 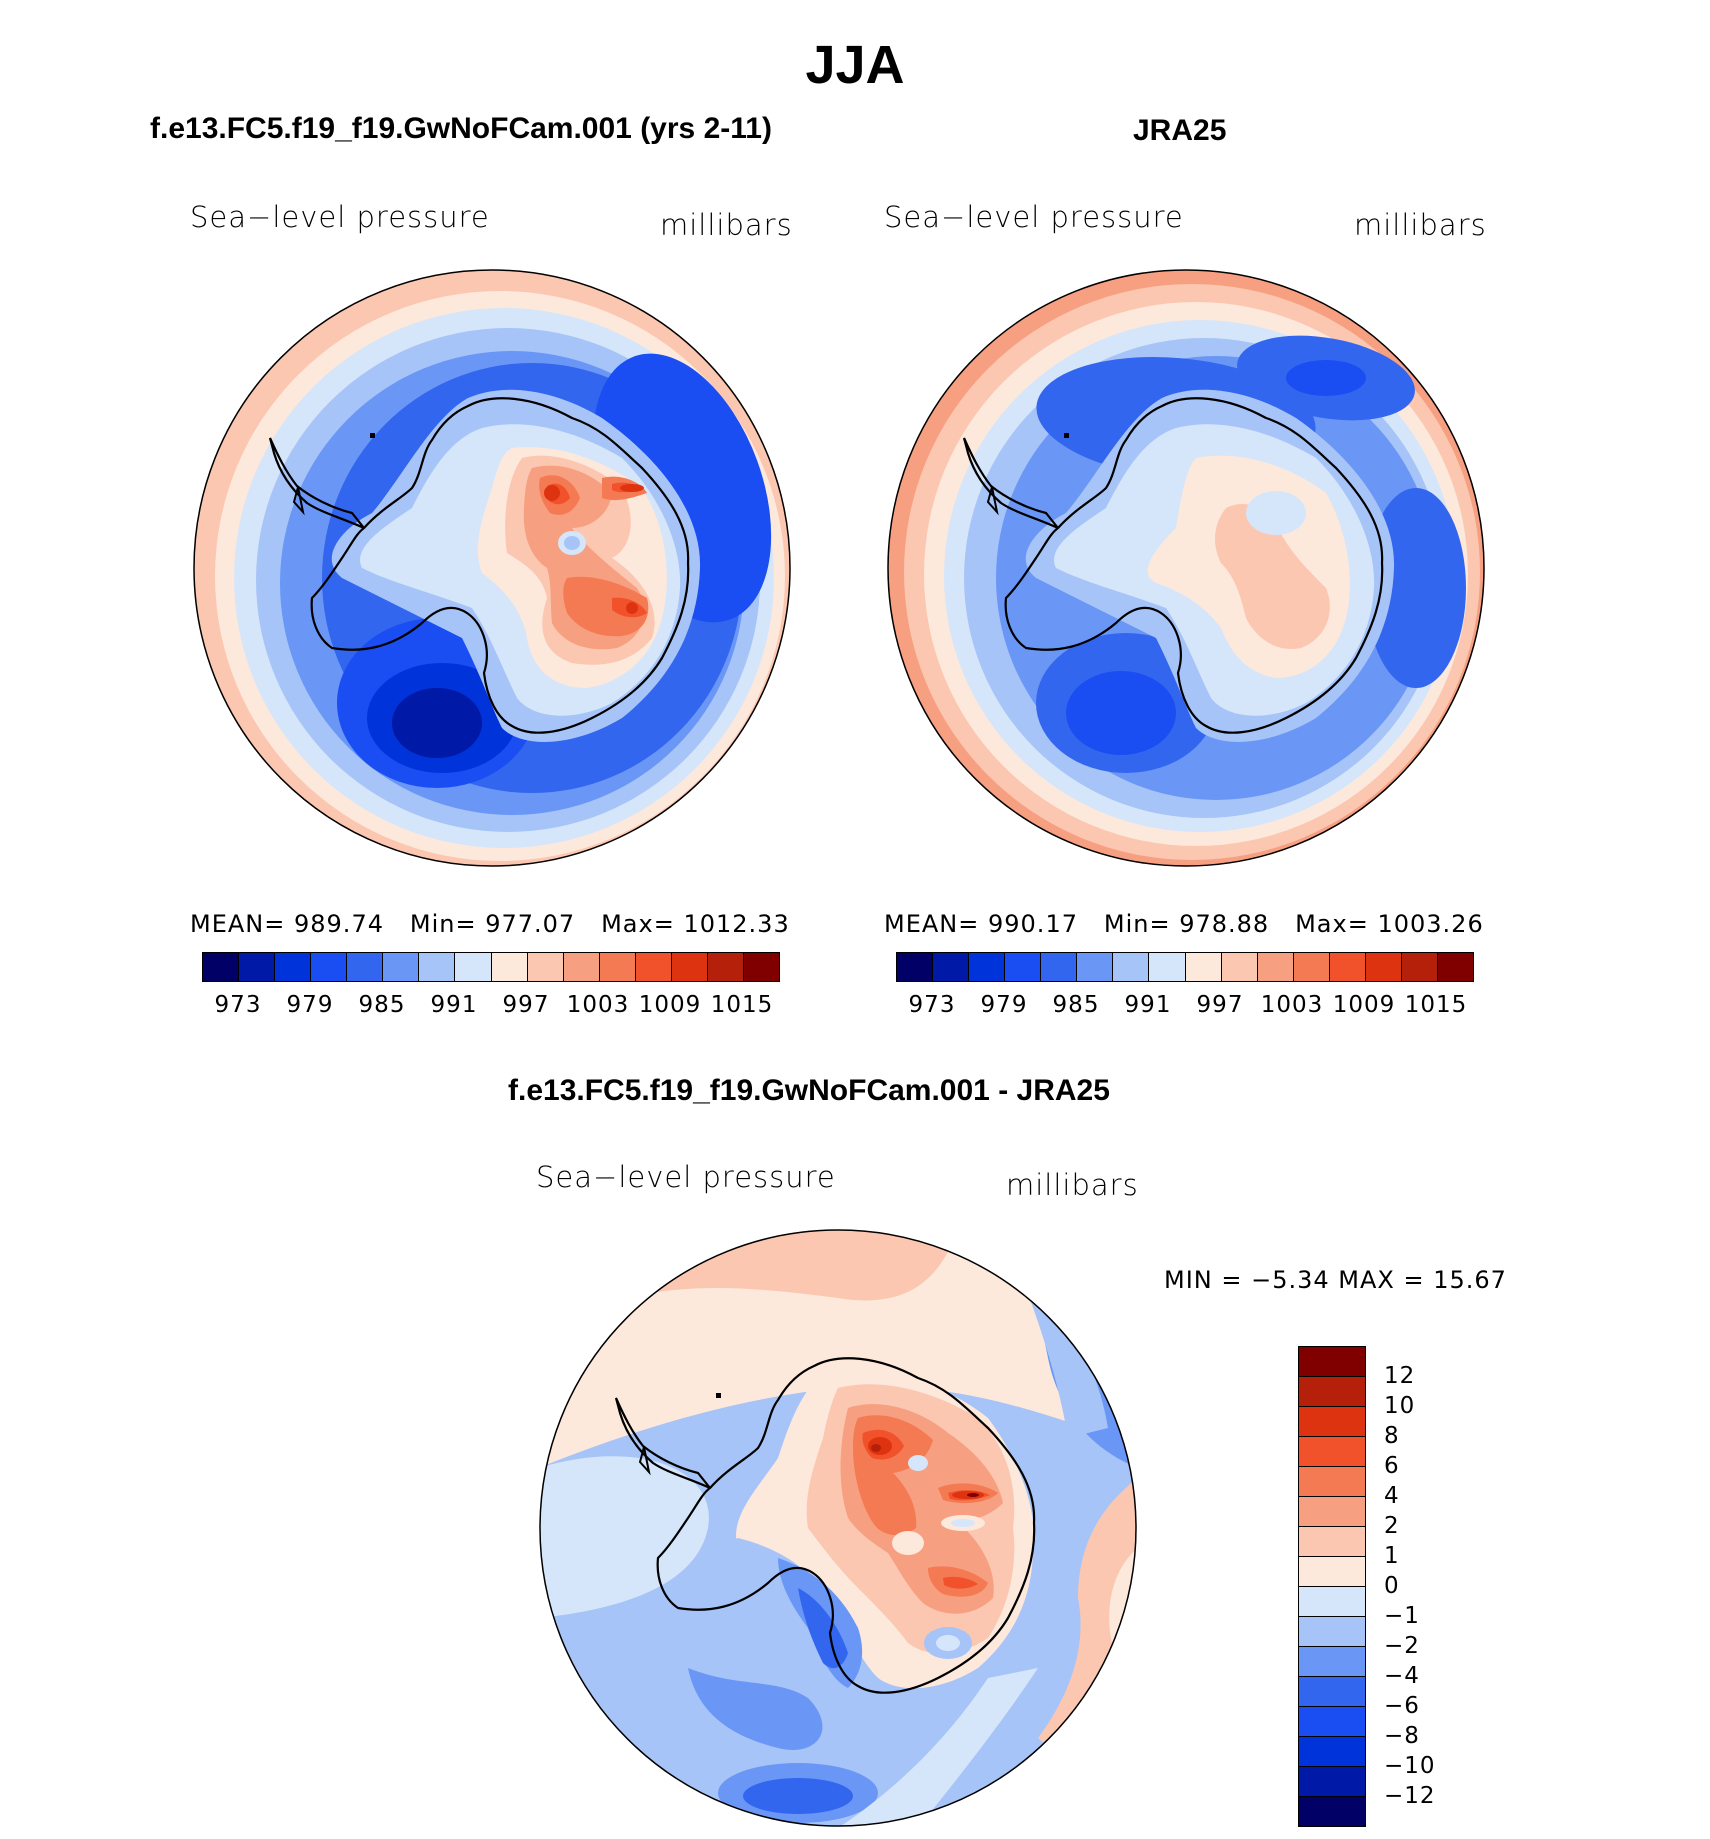 I want to click on colorbar-tick-label: −1, so click(x=1402, y=1616).